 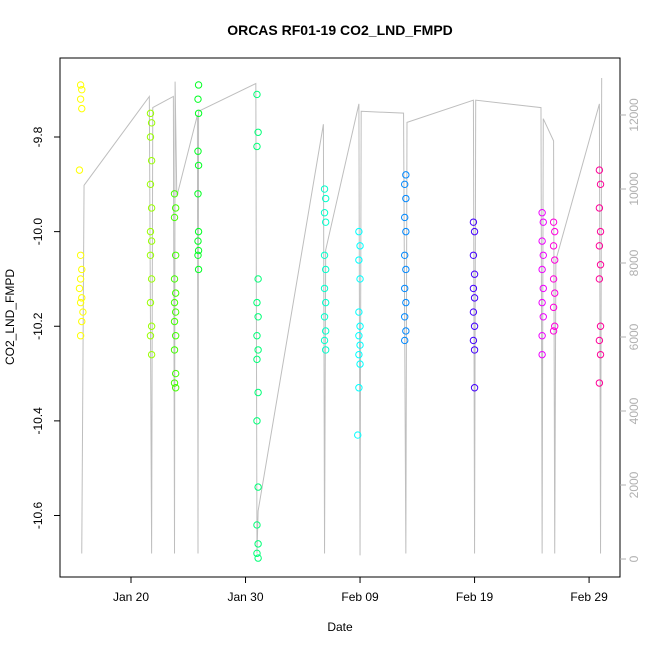 I want to click on x-tick-label: Feb 19, so click(x=475, y=597).